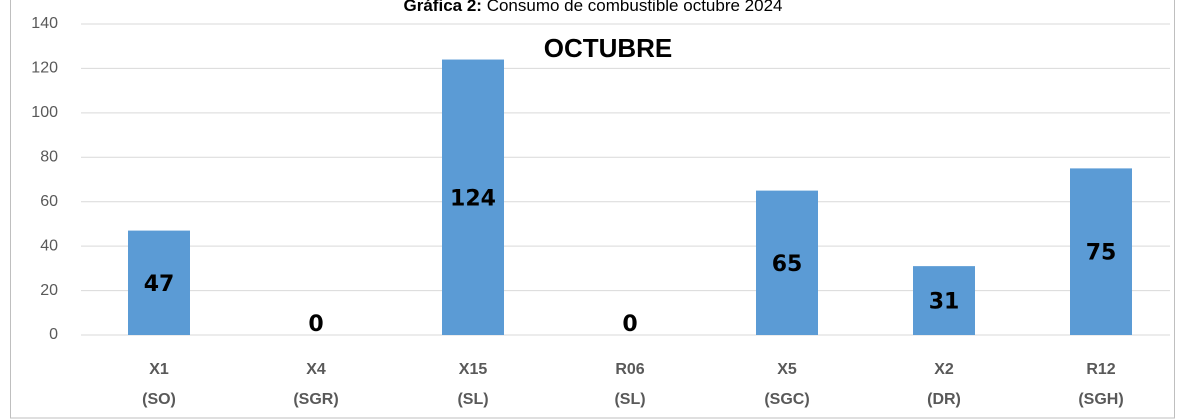  Describe the element at coordinates (608, 48) in the screenshot. I see `chart-subtitle: OCTUBRE` at that location.